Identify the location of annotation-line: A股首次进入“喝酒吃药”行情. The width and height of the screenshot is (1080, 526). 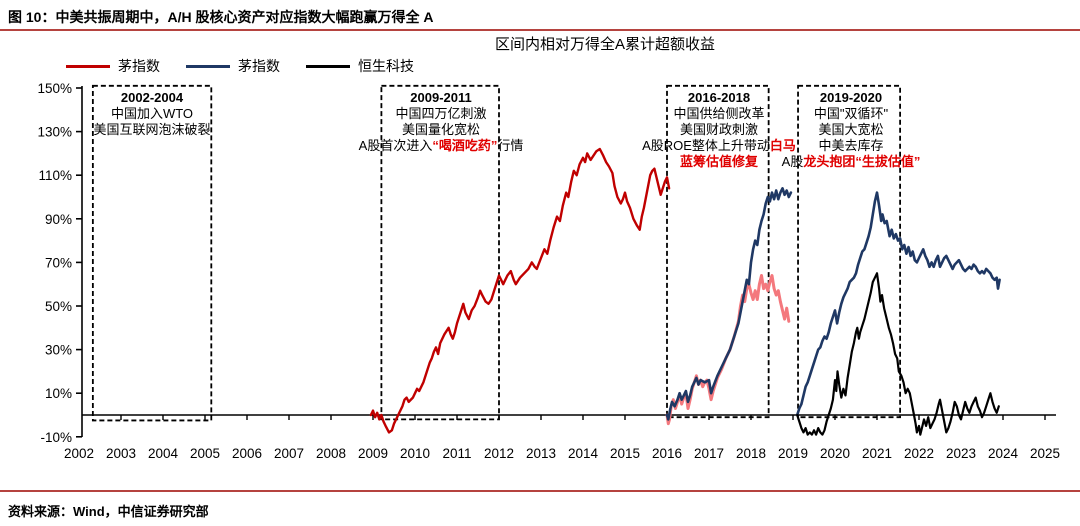
(441, 146).